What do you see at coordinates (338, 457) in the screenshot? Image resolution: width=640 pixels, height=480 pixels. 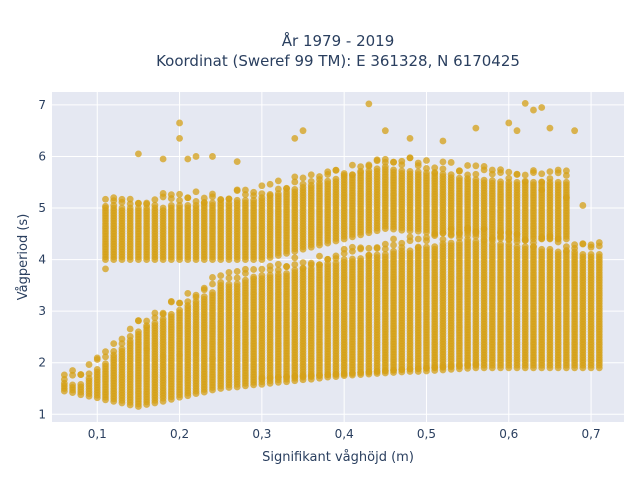 I see `x-axis-title: Signifikant våghöjd (m)` at bounding box center [338, 457].